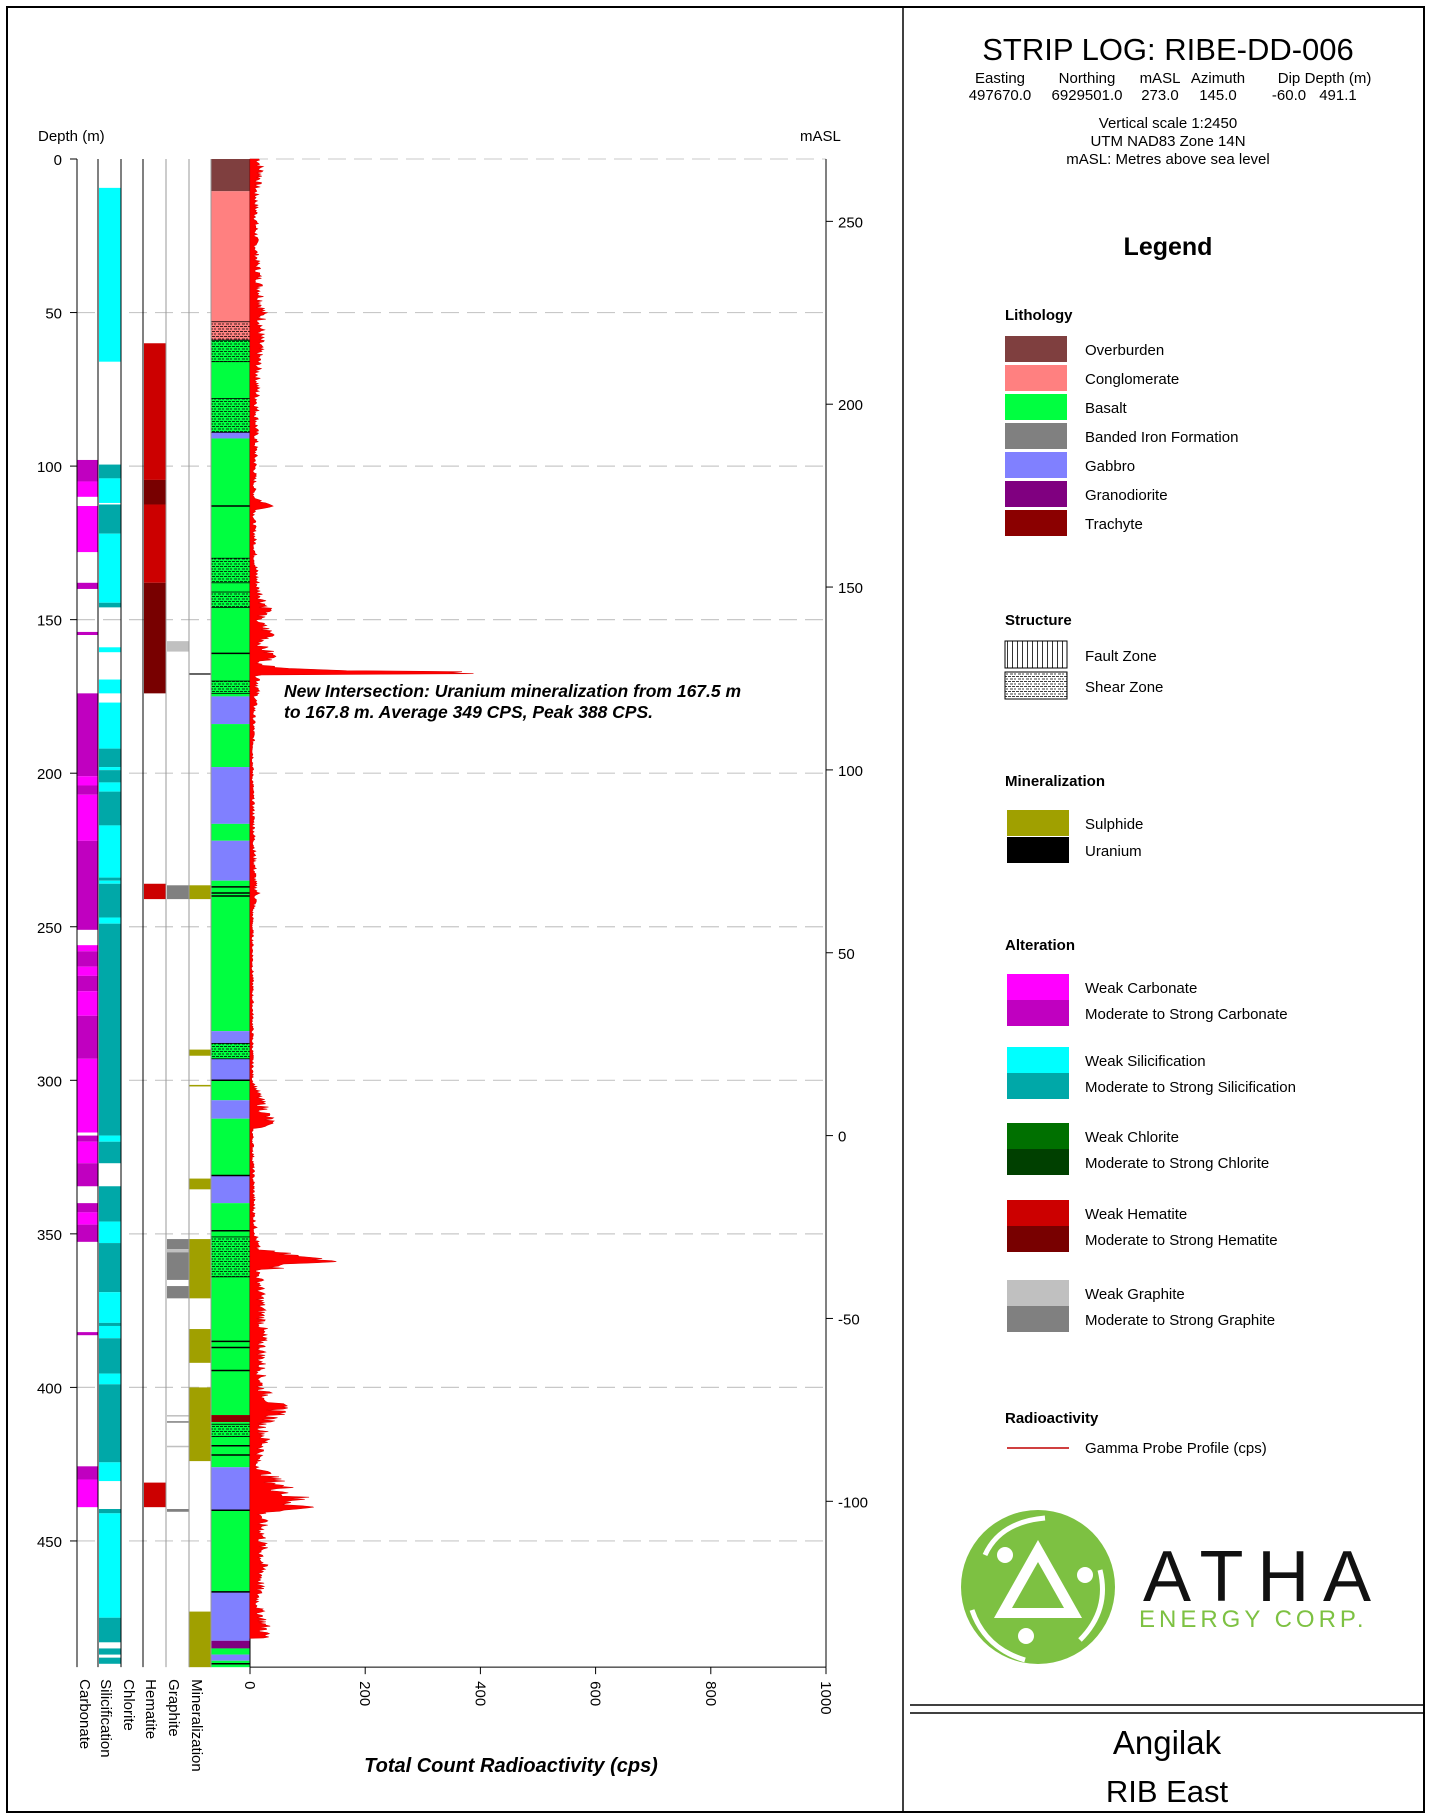  I want to click on logo-subtitle: ENERGY CORP., so click(1253, 1619).